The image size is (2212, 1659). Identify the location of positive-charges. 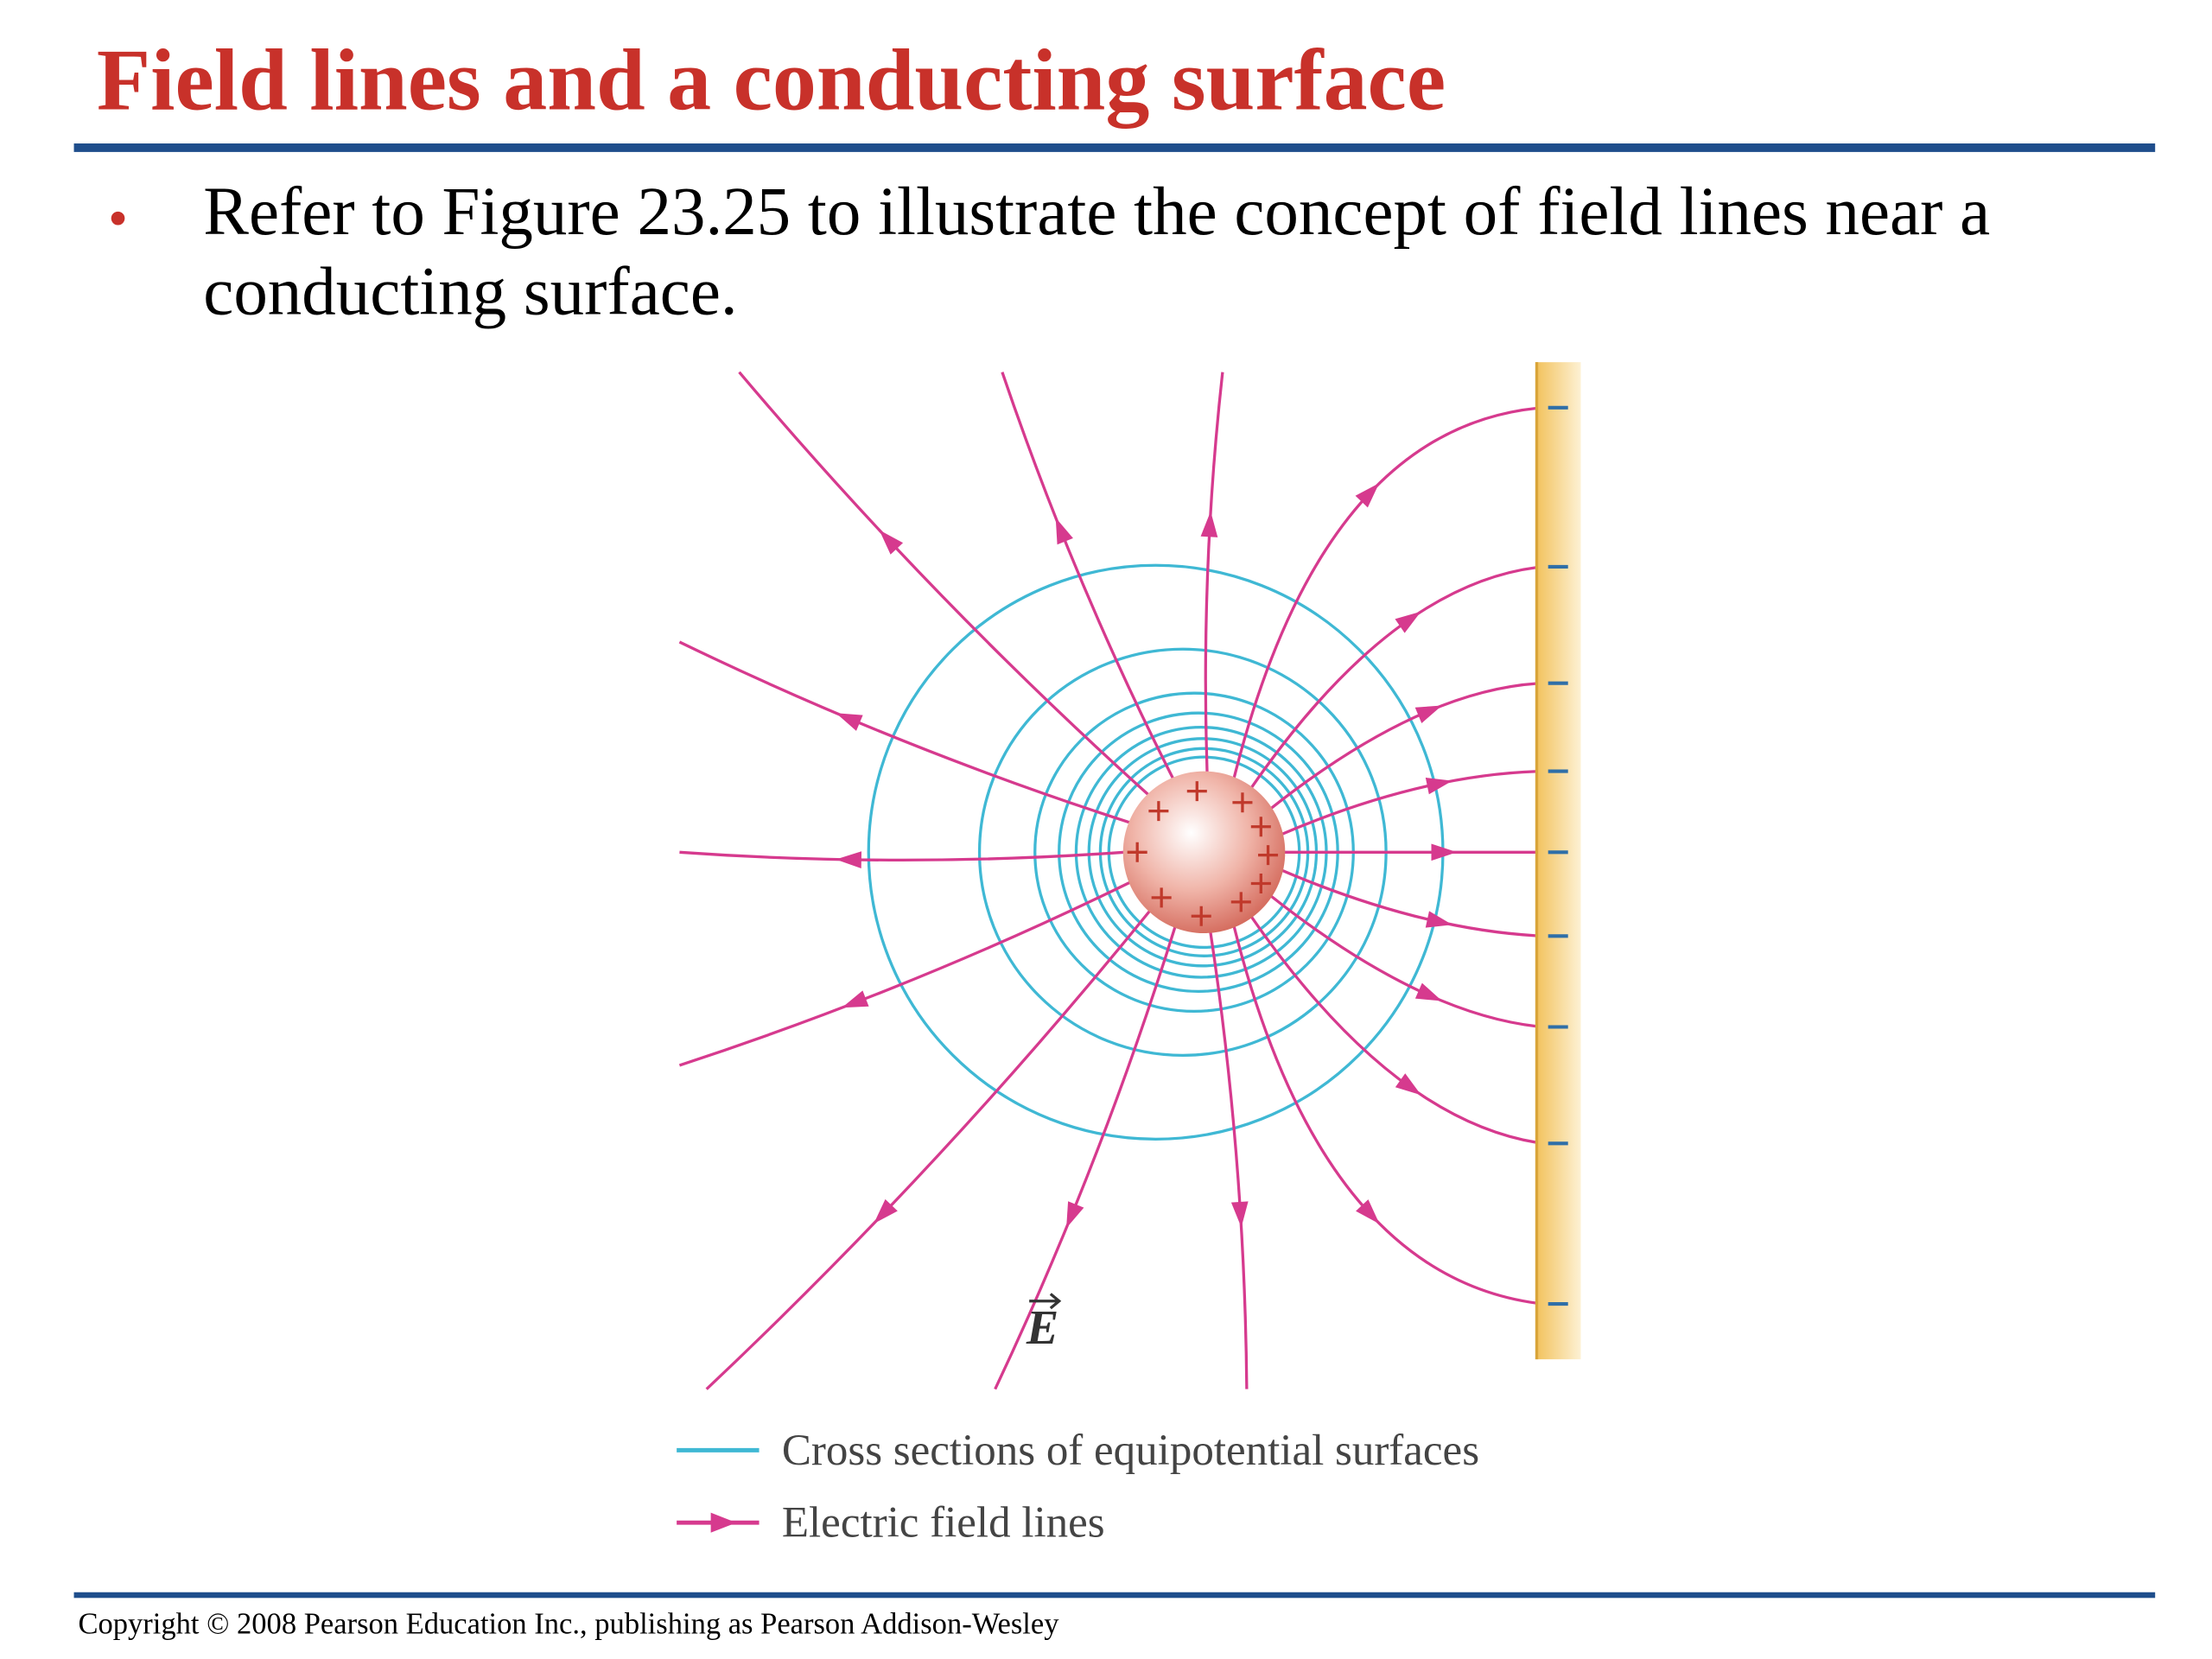
(1203, 853).